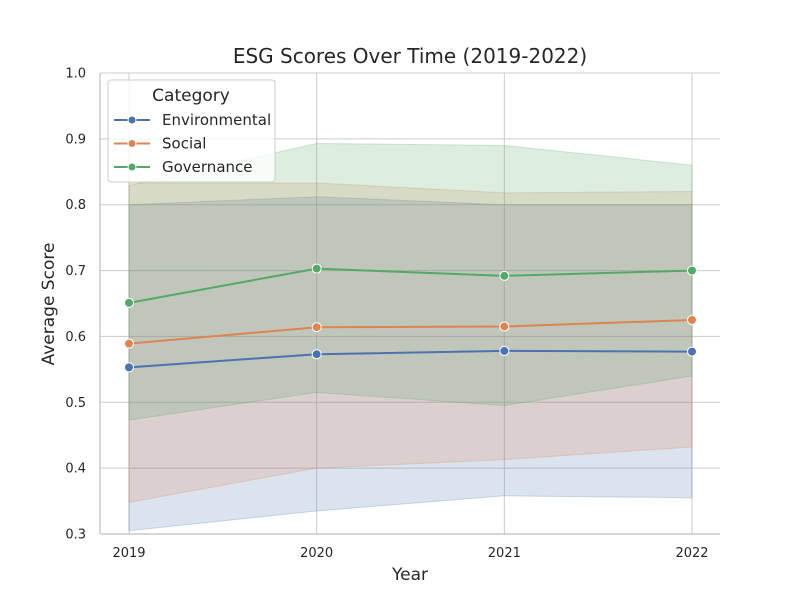 This screenshot has width=800, height=600. Describe the element at coordinates (191, 96) in the screenshot. I see `legend-title: Category` at that location.